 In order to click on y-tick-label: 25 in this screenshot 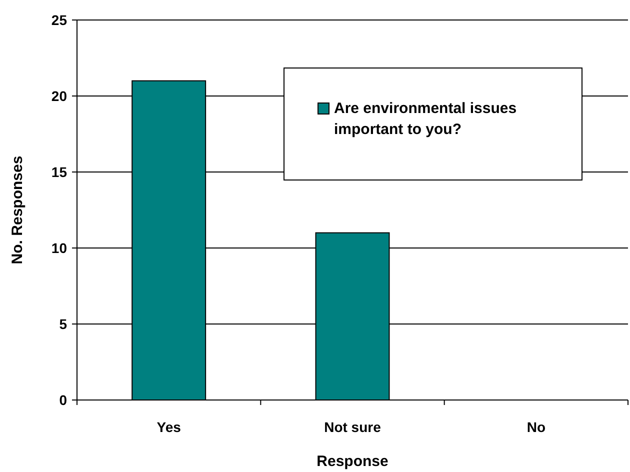, I will do `click(59, 20)`.